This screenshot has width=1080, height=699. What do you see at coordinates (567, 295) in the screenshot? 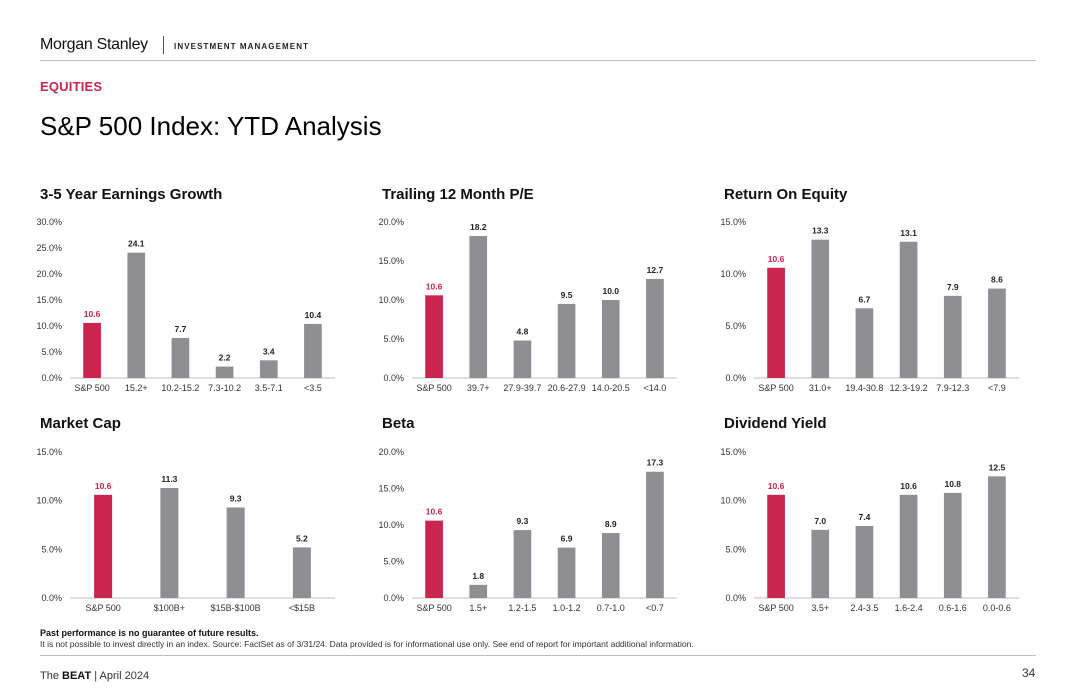
I see `data-label: 9.5` at bounding box center [567, 295].